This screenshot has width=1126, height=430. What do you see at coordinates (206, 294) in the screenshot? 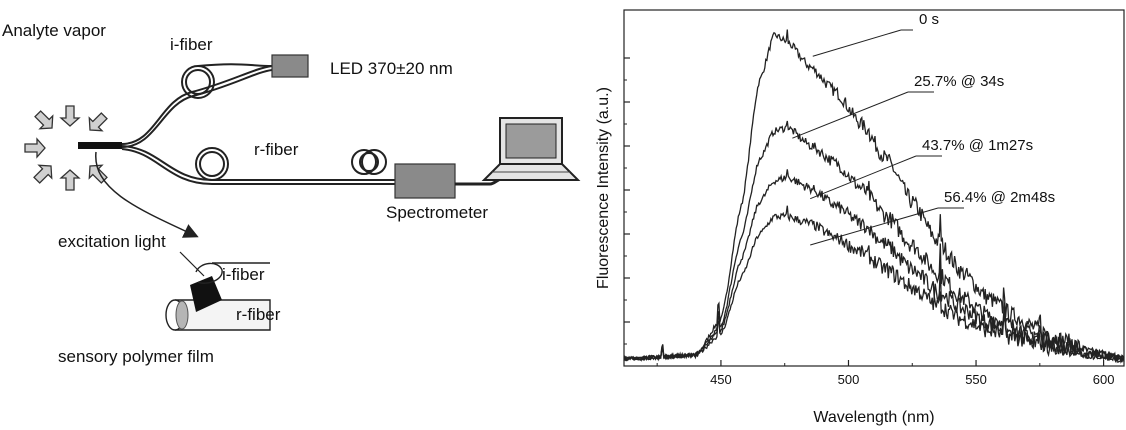
I see `excitation-beam` at bounding box center [206, 294].